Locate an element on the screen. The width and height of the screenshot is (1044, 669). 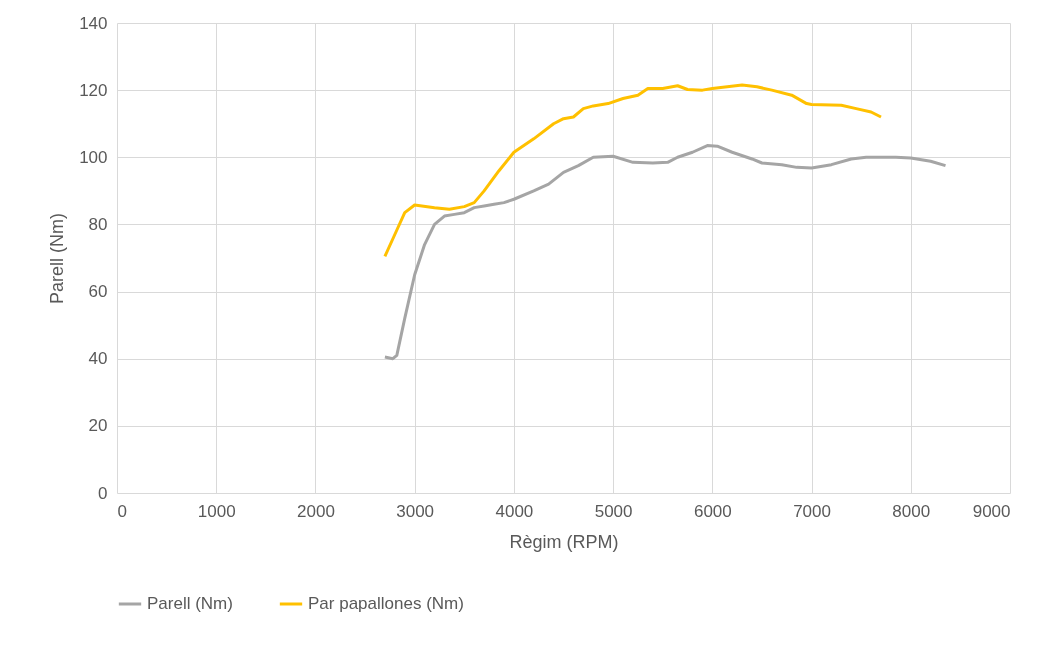
y-tick-label: 20 is located at coordinates (98, 426).